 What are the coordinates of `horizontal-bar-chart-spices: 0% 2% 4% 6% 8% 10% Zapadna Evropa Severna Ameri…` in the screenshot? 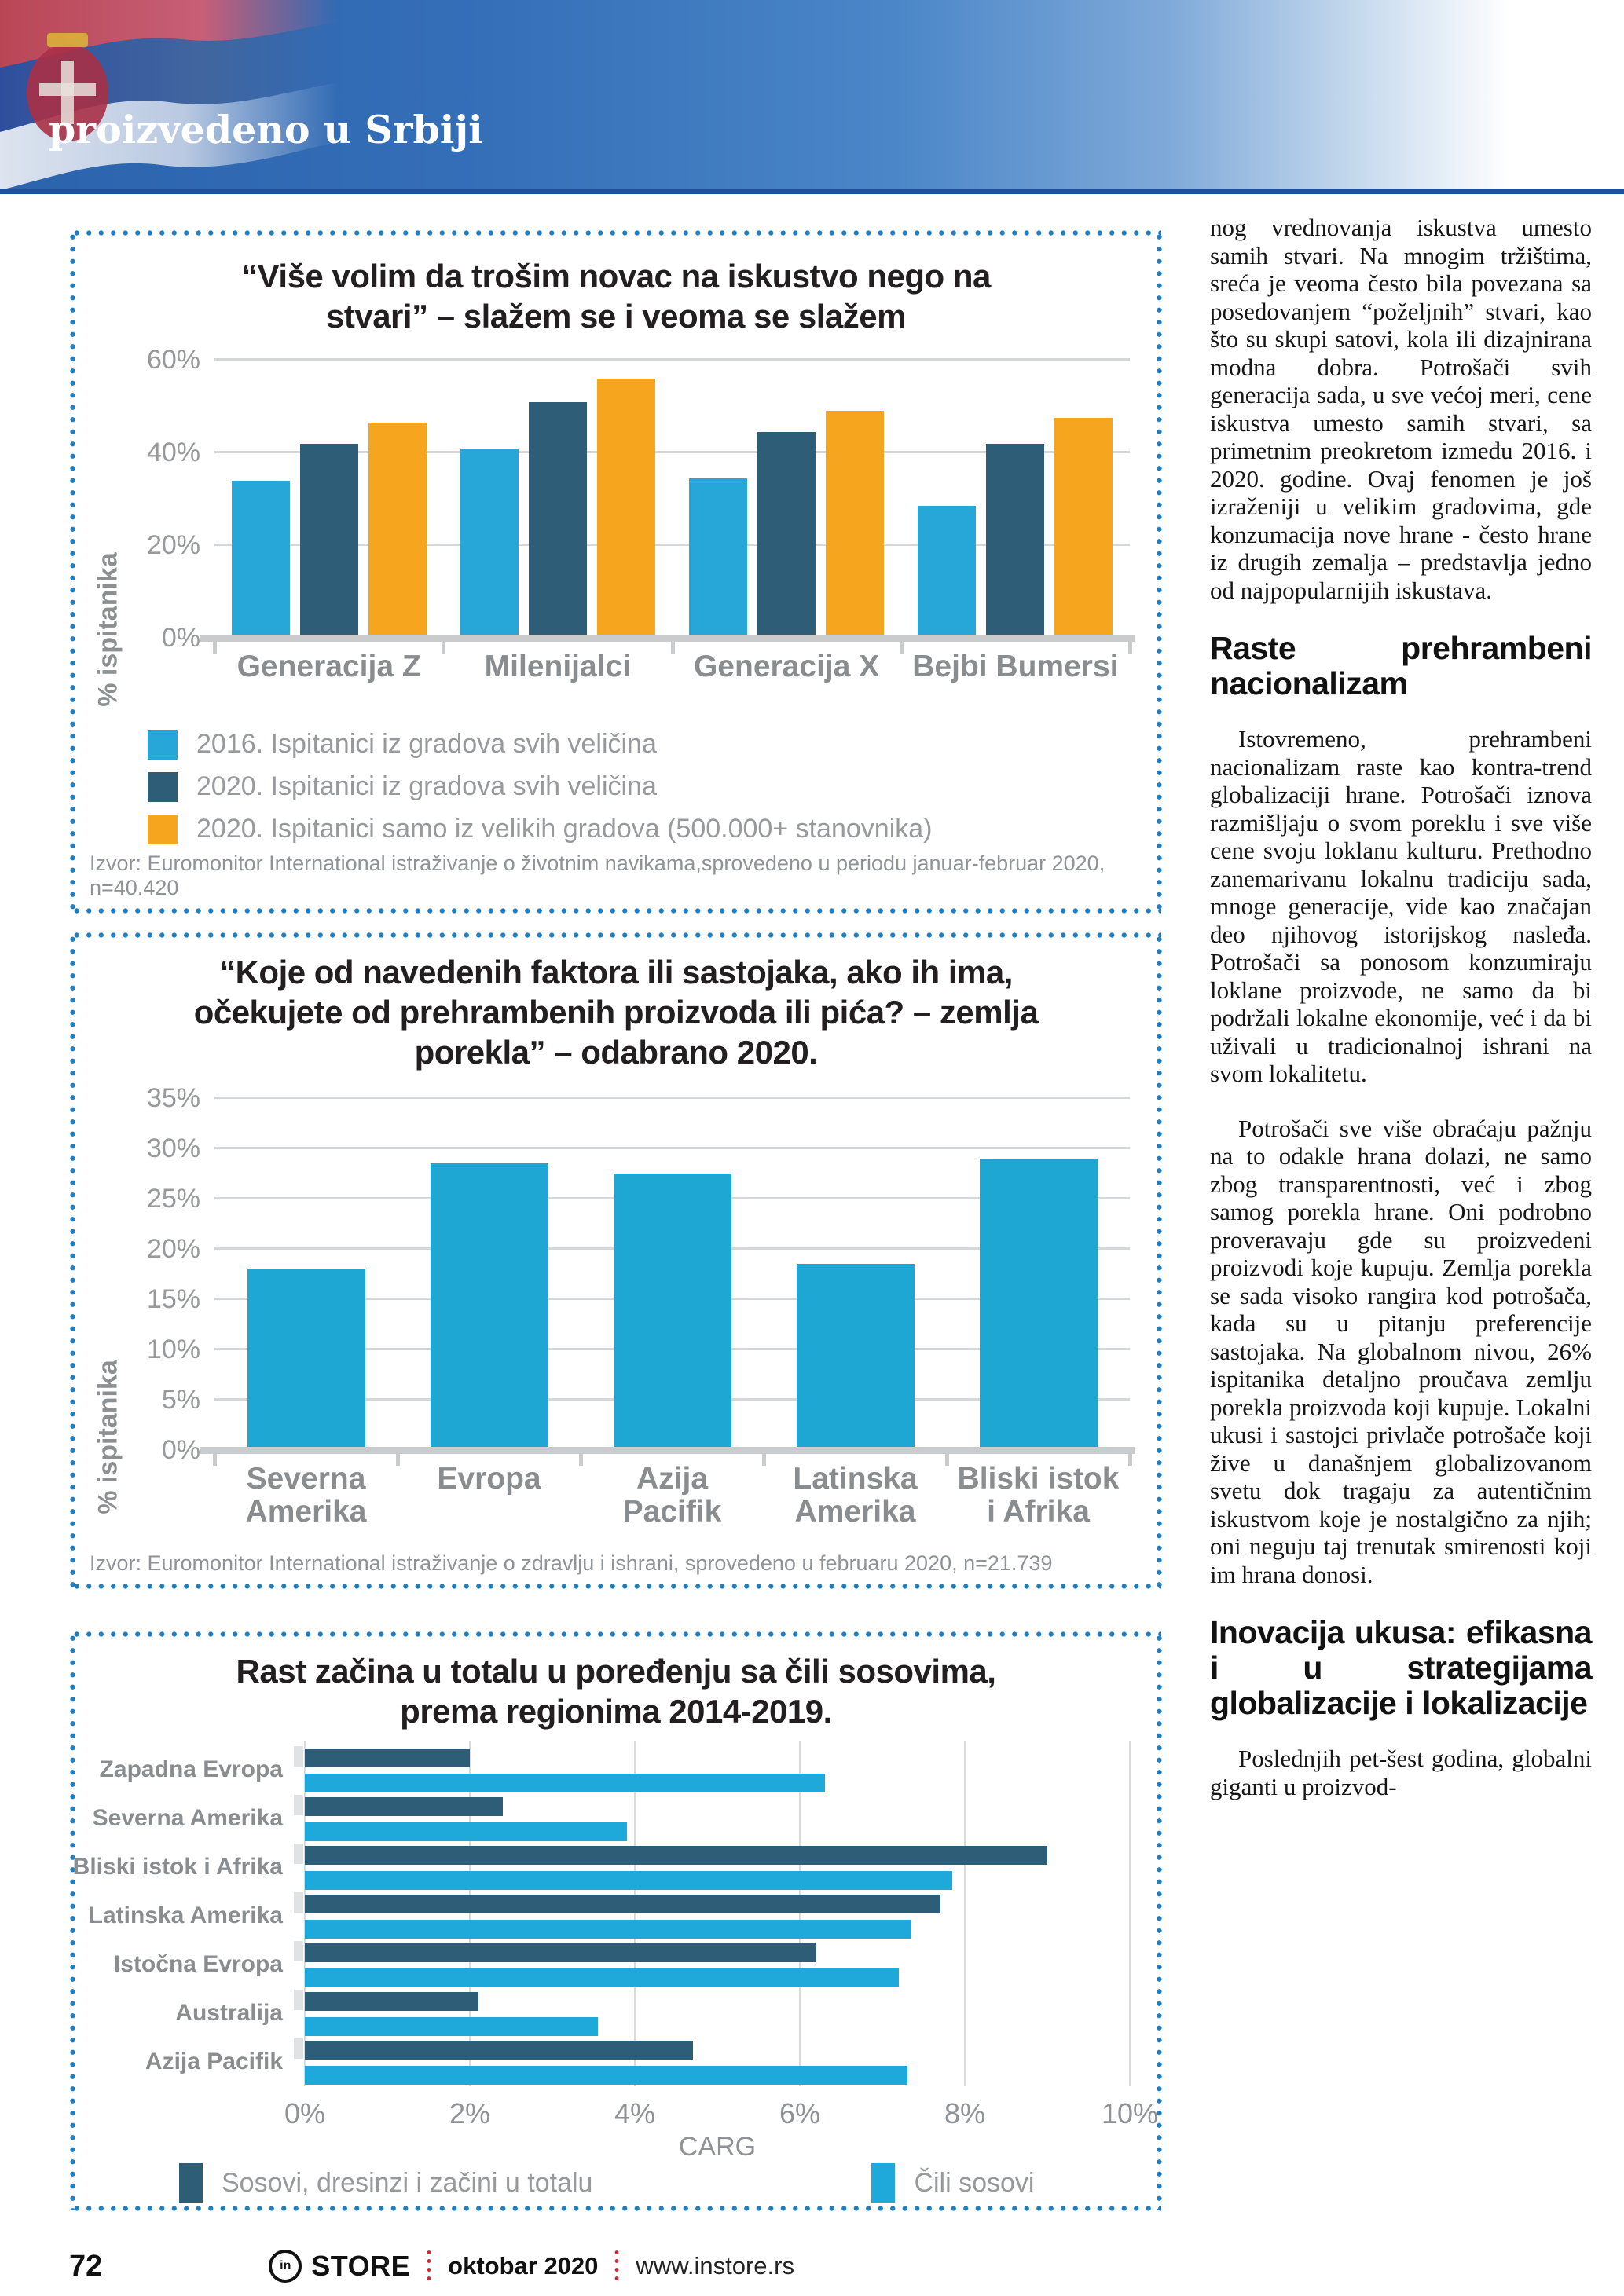 It's located at (616, 1975).